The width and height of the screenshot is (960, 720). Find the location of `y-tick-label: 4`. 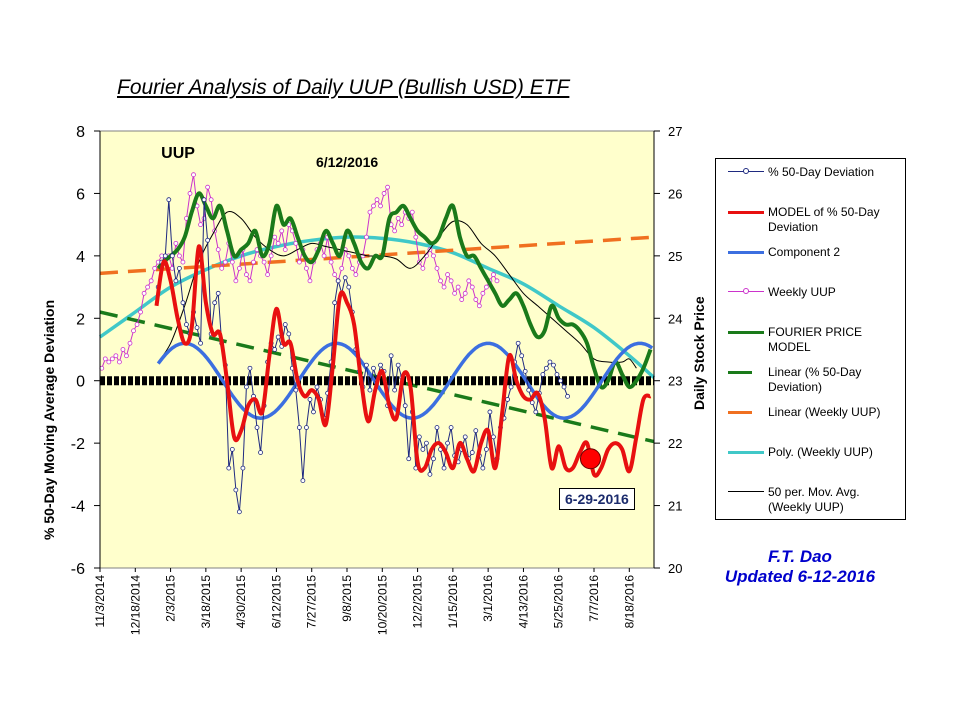

y-tick-label: 4 is located at coordinates (80, 257).